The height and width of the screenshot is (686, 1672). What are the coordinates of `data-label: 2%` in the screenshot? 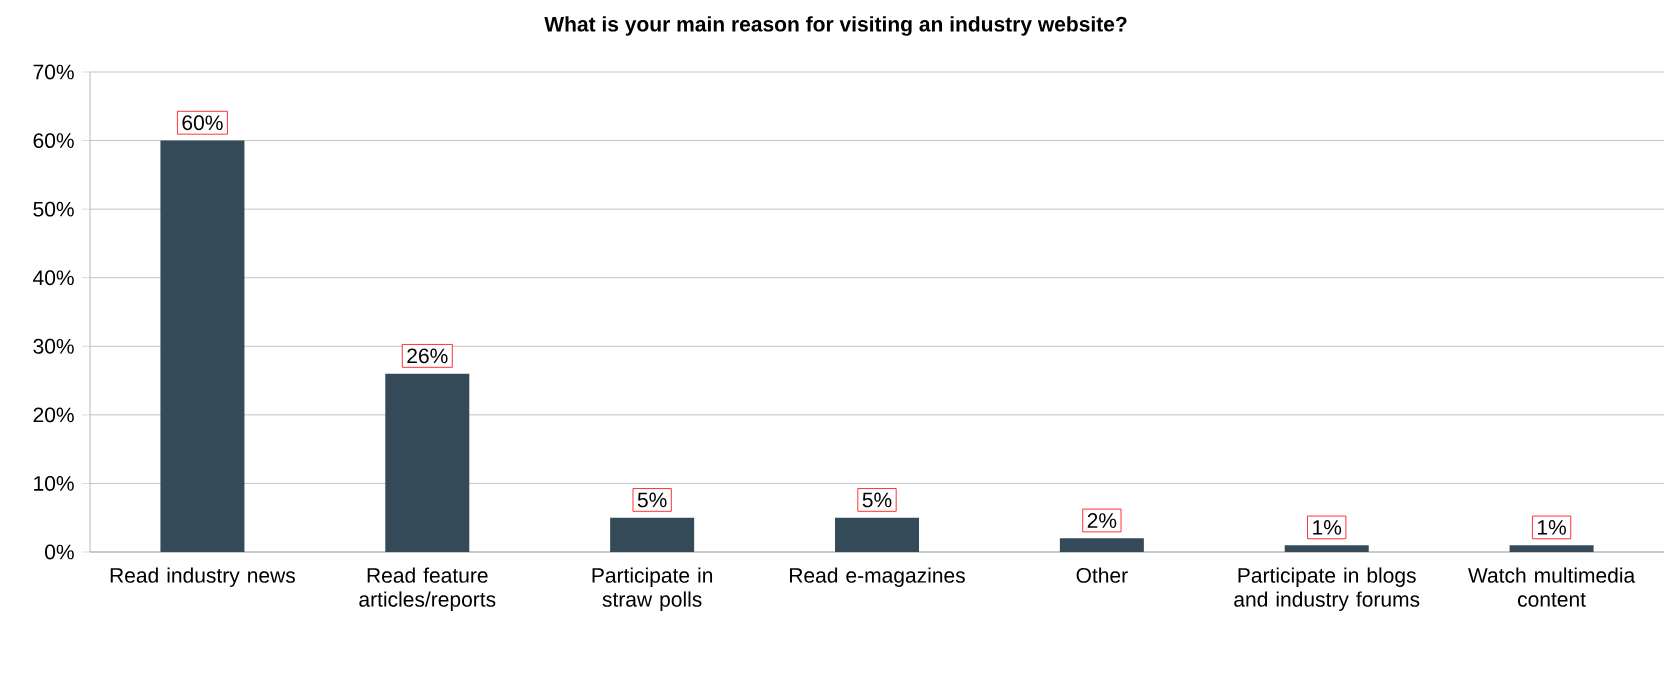 It's located at (1102, 520).